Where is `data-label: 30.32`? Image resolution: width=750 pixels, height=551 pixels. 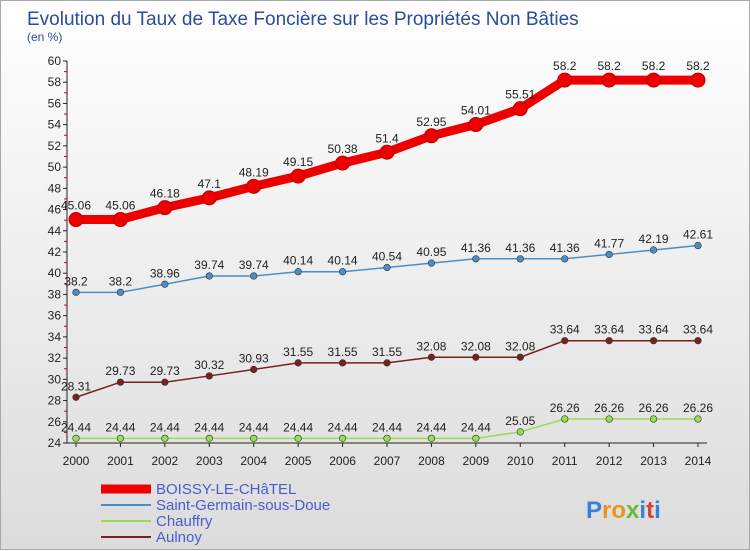
data-label: 30.32 is located at coordinates (209, 365).